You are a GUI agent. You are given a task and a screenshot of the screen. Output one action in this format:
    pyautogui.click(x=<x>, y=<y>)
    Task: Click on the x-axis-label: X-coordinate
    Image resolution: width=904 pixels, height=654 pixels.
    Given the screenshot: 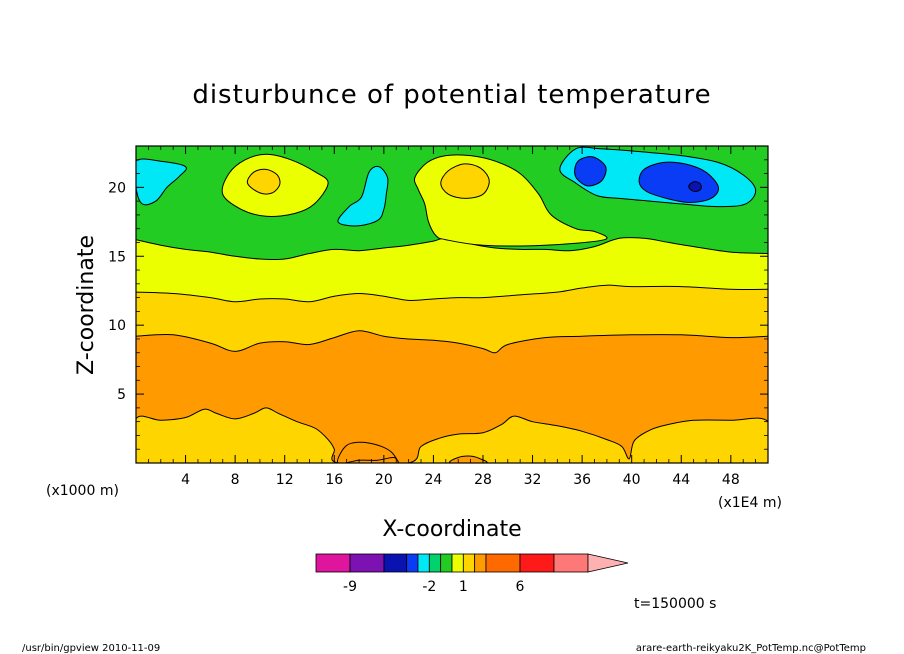 What is the action you would take?
    pyautogui.click(x=451, y=529)
    